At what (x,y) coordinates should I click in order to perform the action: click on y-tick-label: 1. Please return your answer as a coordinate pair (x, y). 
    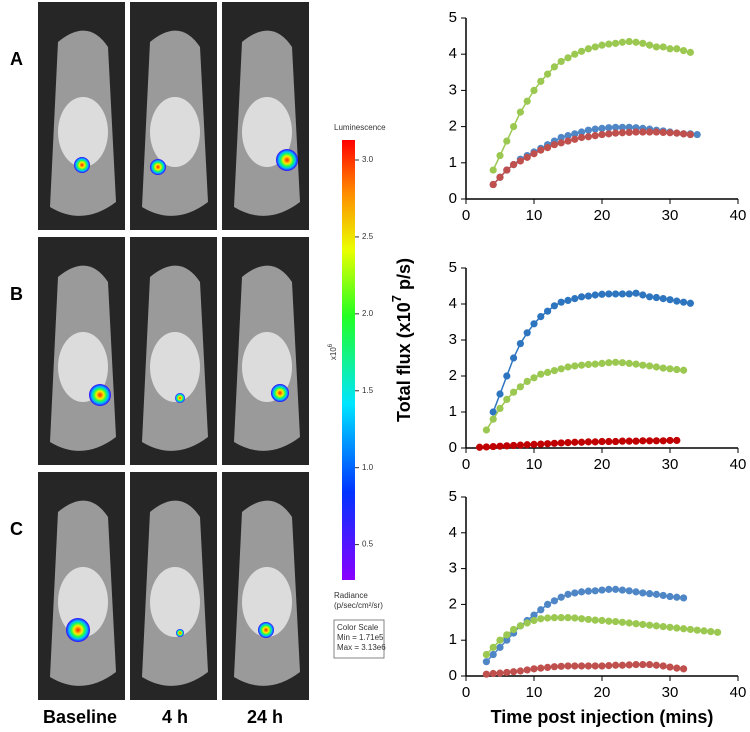
    Looking at the image, I should click on (453, 411).